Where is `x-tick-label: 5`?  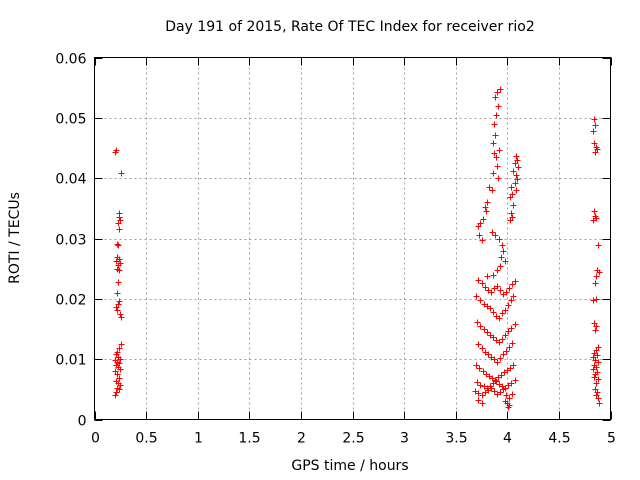 x-tick-label: 5 is located at coordinates (611, 439).